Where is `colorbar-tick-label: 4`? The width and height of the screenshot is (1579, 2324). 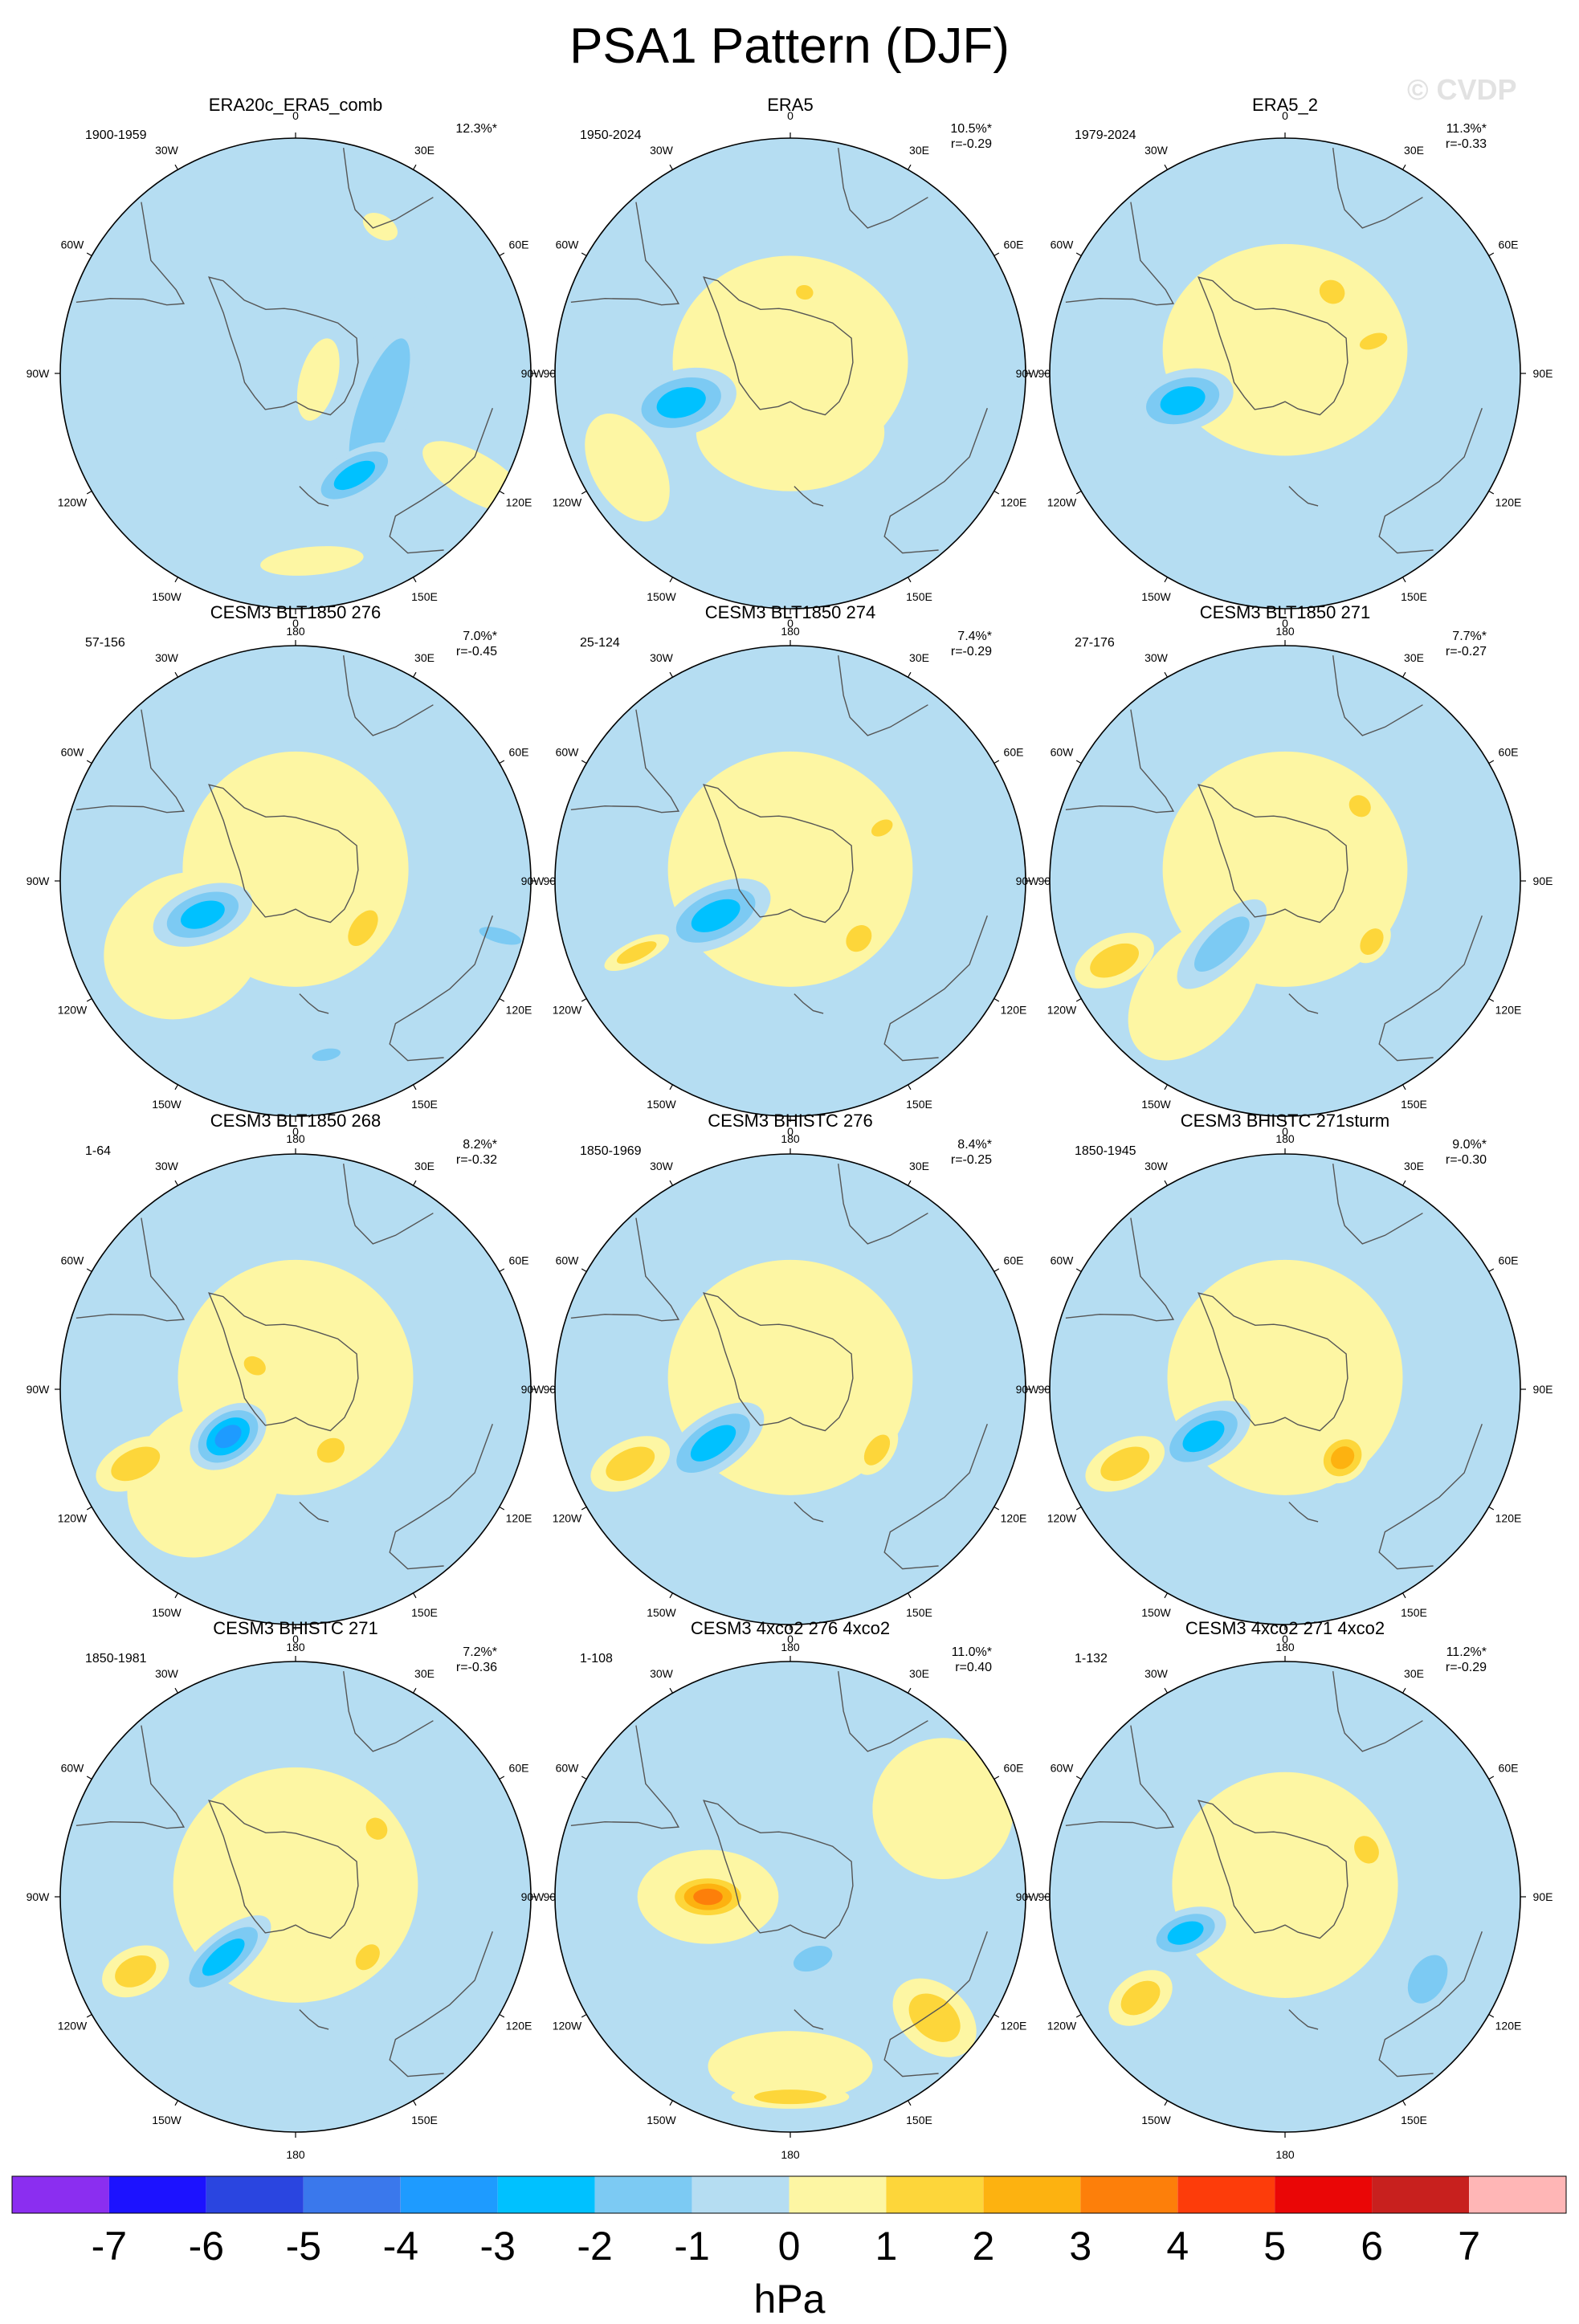 colorbar-tick-label: 4 is located at coordinates (1177, 2247).